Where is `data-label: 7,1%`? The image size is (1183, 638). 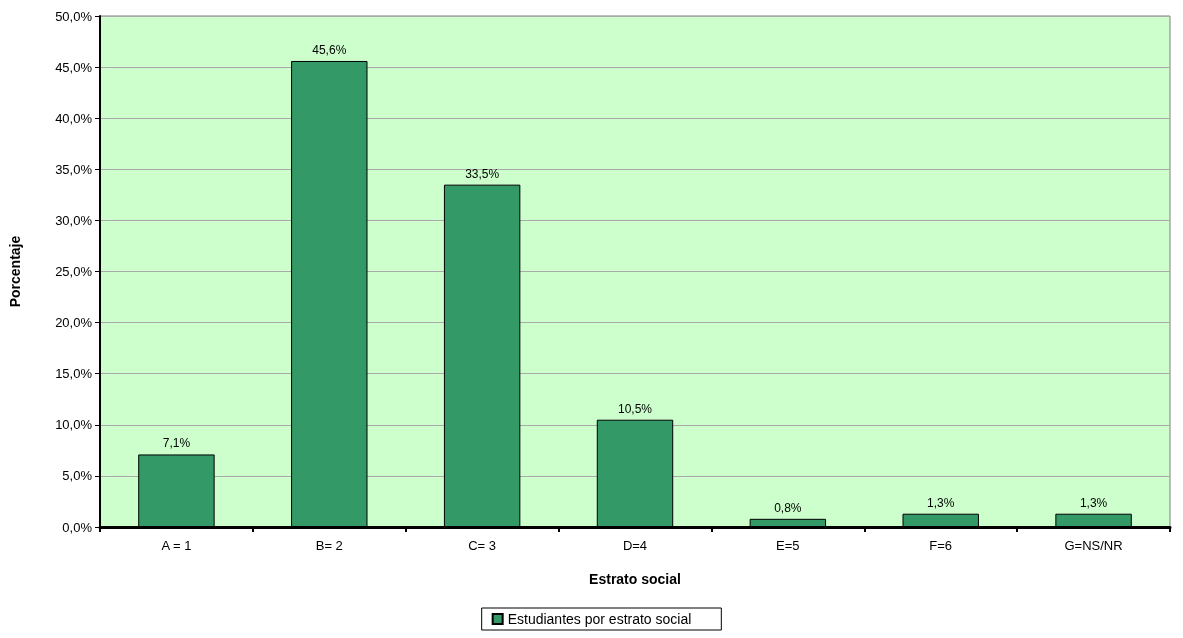 data-label: 7,1% is located at coordinates (176, 443).